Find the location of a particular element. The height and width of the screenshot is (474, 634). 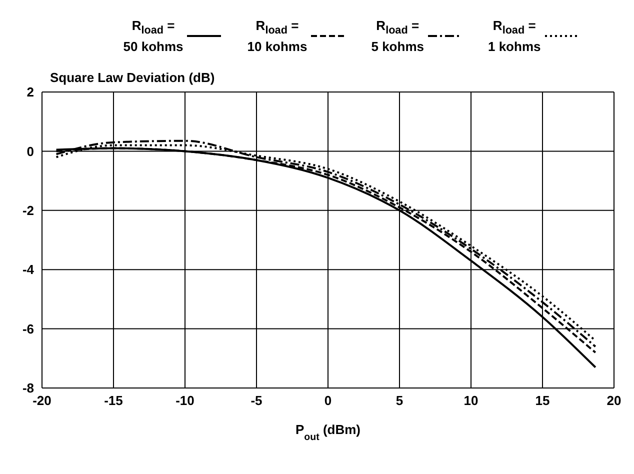

x-tick-label: -20 is located at coordinates (42, 400).